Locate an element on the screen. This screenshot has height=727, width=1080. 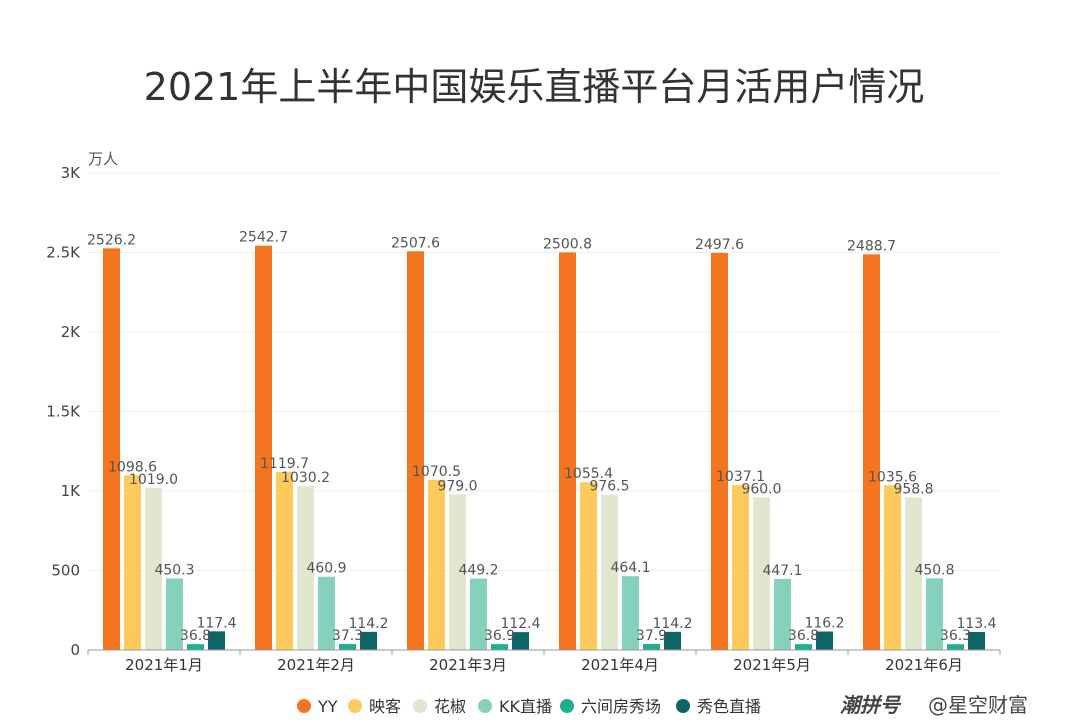
y-tick-label: 2K is located at coordinates (71, 332).